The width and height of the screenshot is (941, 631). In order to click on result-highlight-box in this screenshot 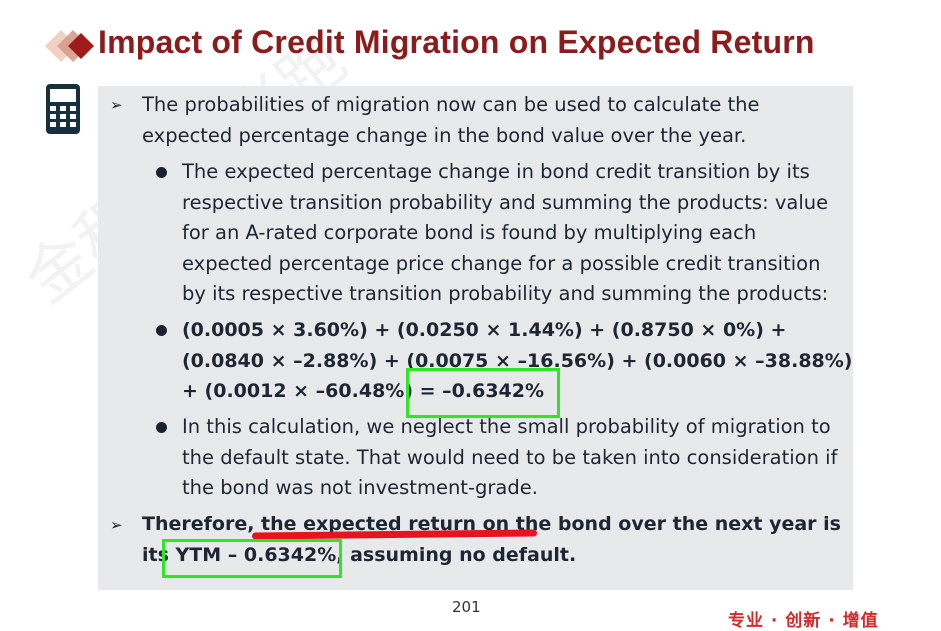, I will do `click(483, 393)`.